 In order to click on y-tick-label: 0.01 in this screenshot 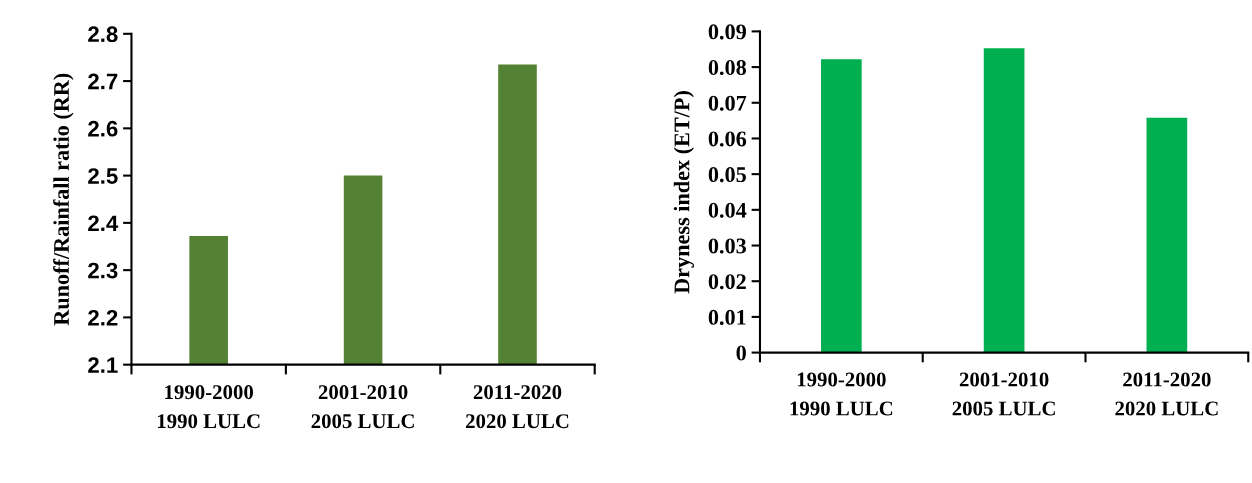, I will do `click(727, 317)`.